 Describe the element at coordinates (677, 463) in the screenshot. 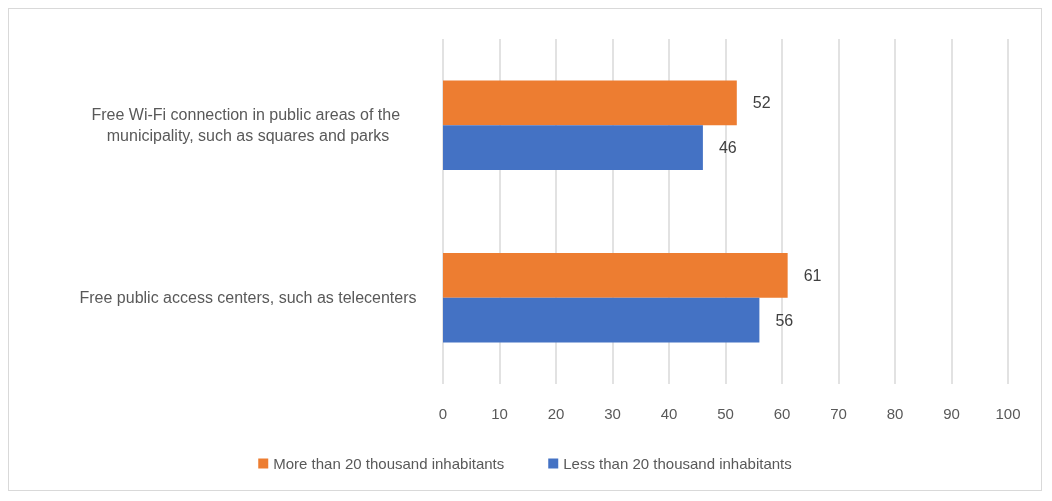

I see `legend-label: Less than 20 thousand inhabitants` at that location.